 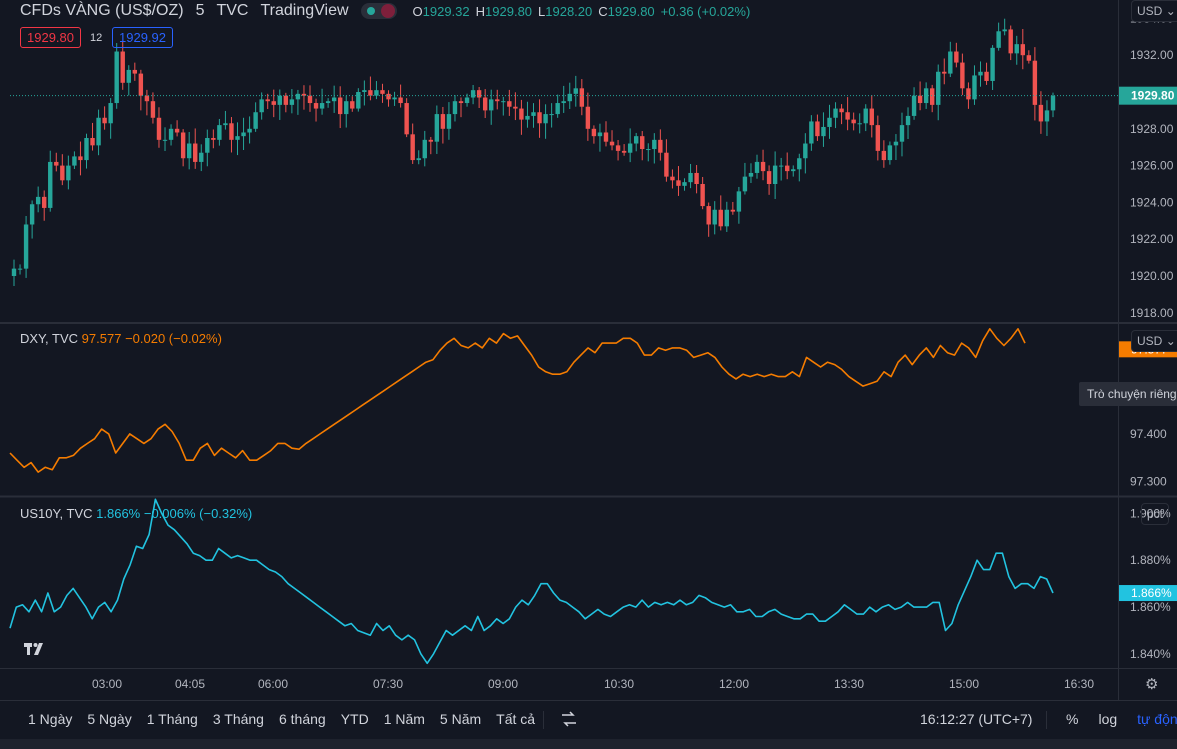 What do you see at coordinates (1152, 166) in the screenshot?
I see `price-tick-label: 1926.00` at bounding box center [1152, 166].